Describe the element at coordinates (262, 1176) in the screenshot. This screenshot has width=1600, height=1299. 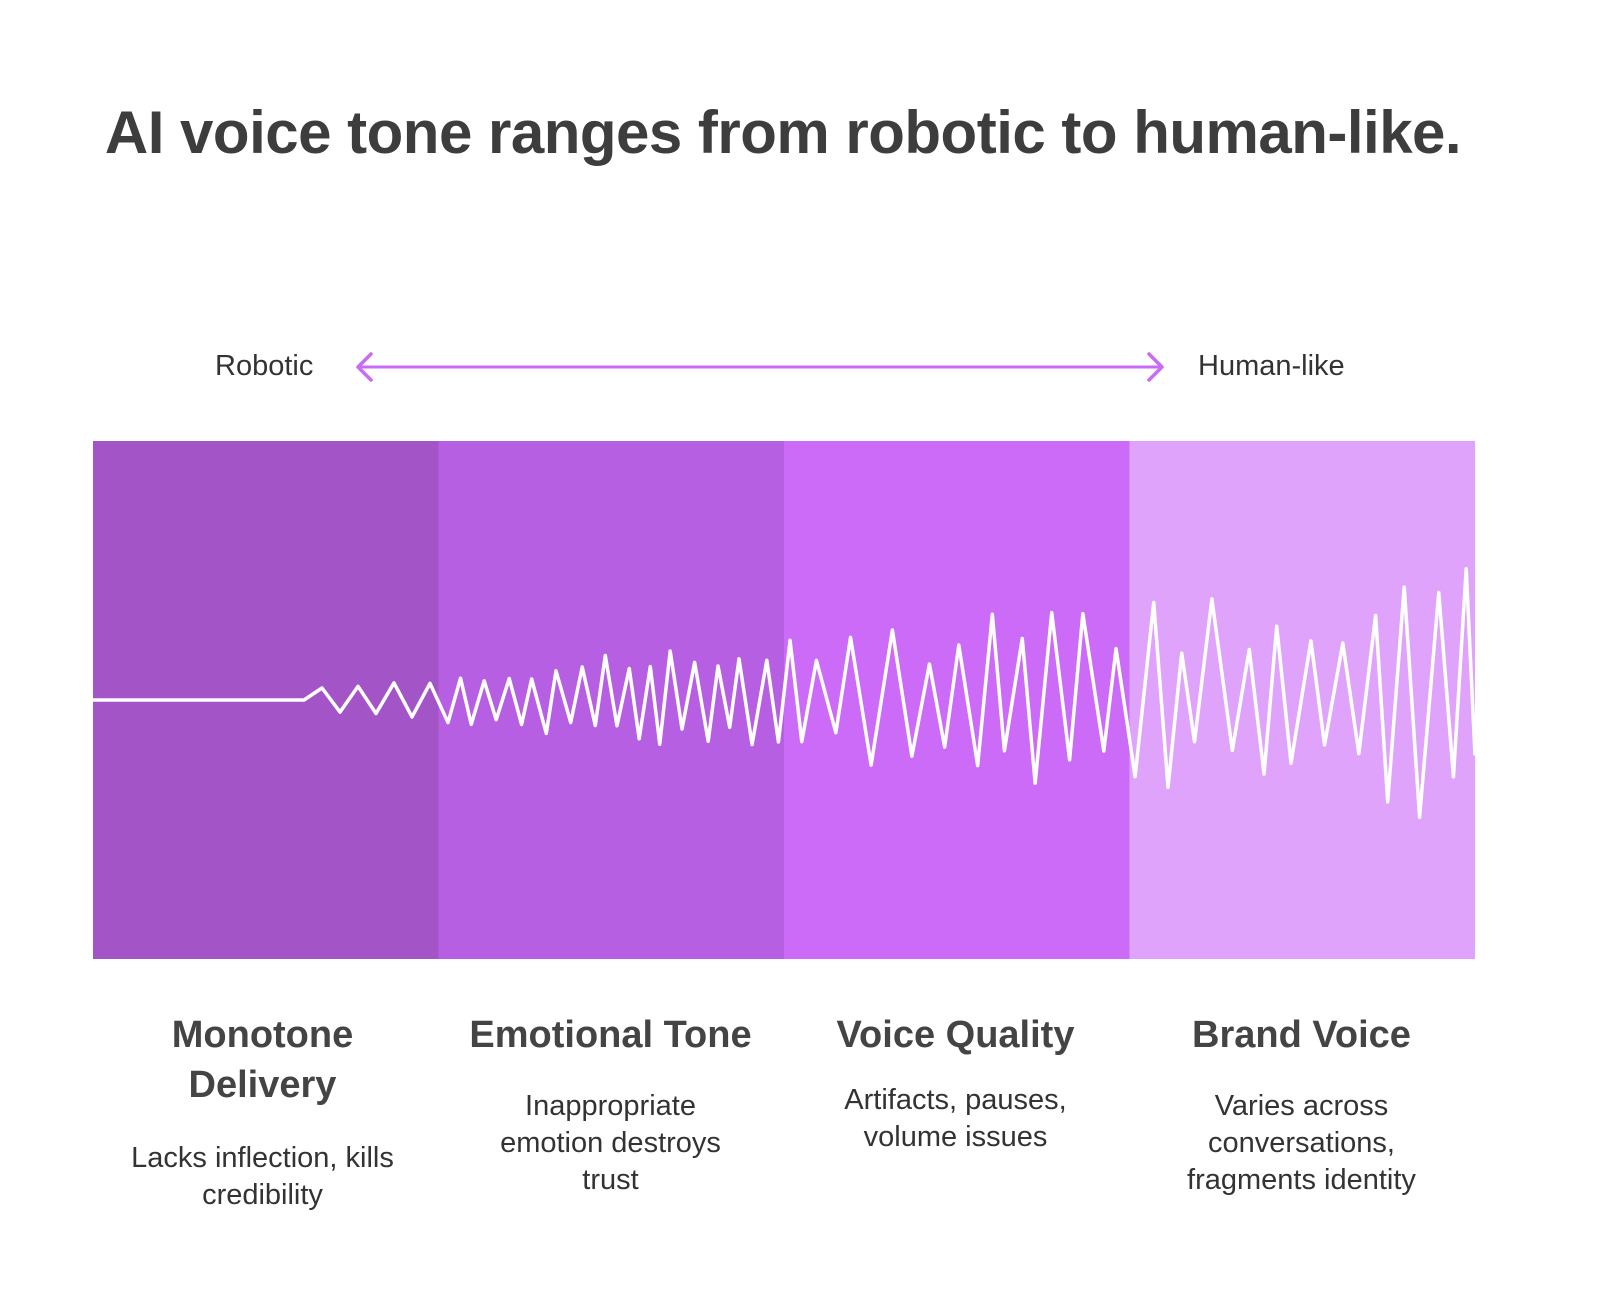
I see `stage-description: Lacks inflection, kills credibility` at that location.